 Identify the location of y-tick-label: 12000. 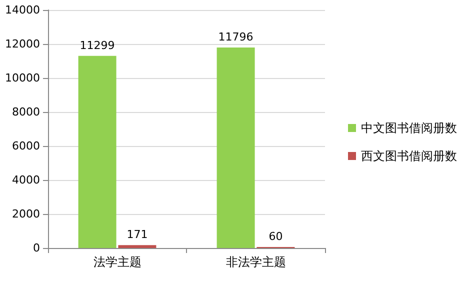
(22, 44).